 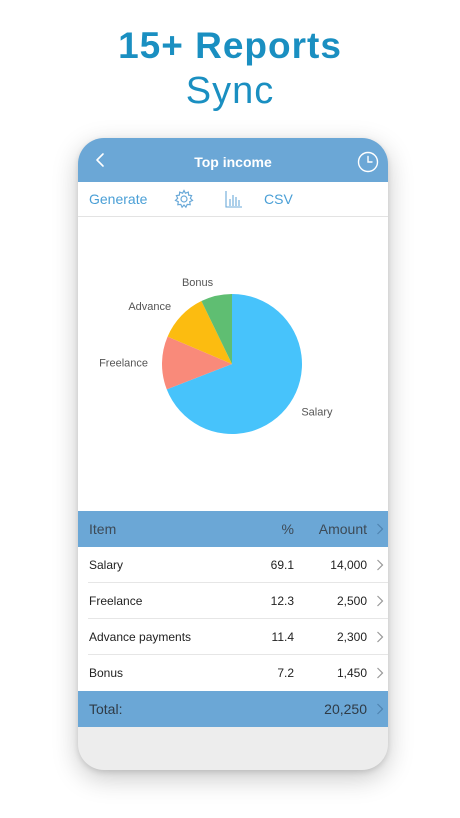 I want to click on pie-label-bonus: Bonus, so click(x=198, y=283).